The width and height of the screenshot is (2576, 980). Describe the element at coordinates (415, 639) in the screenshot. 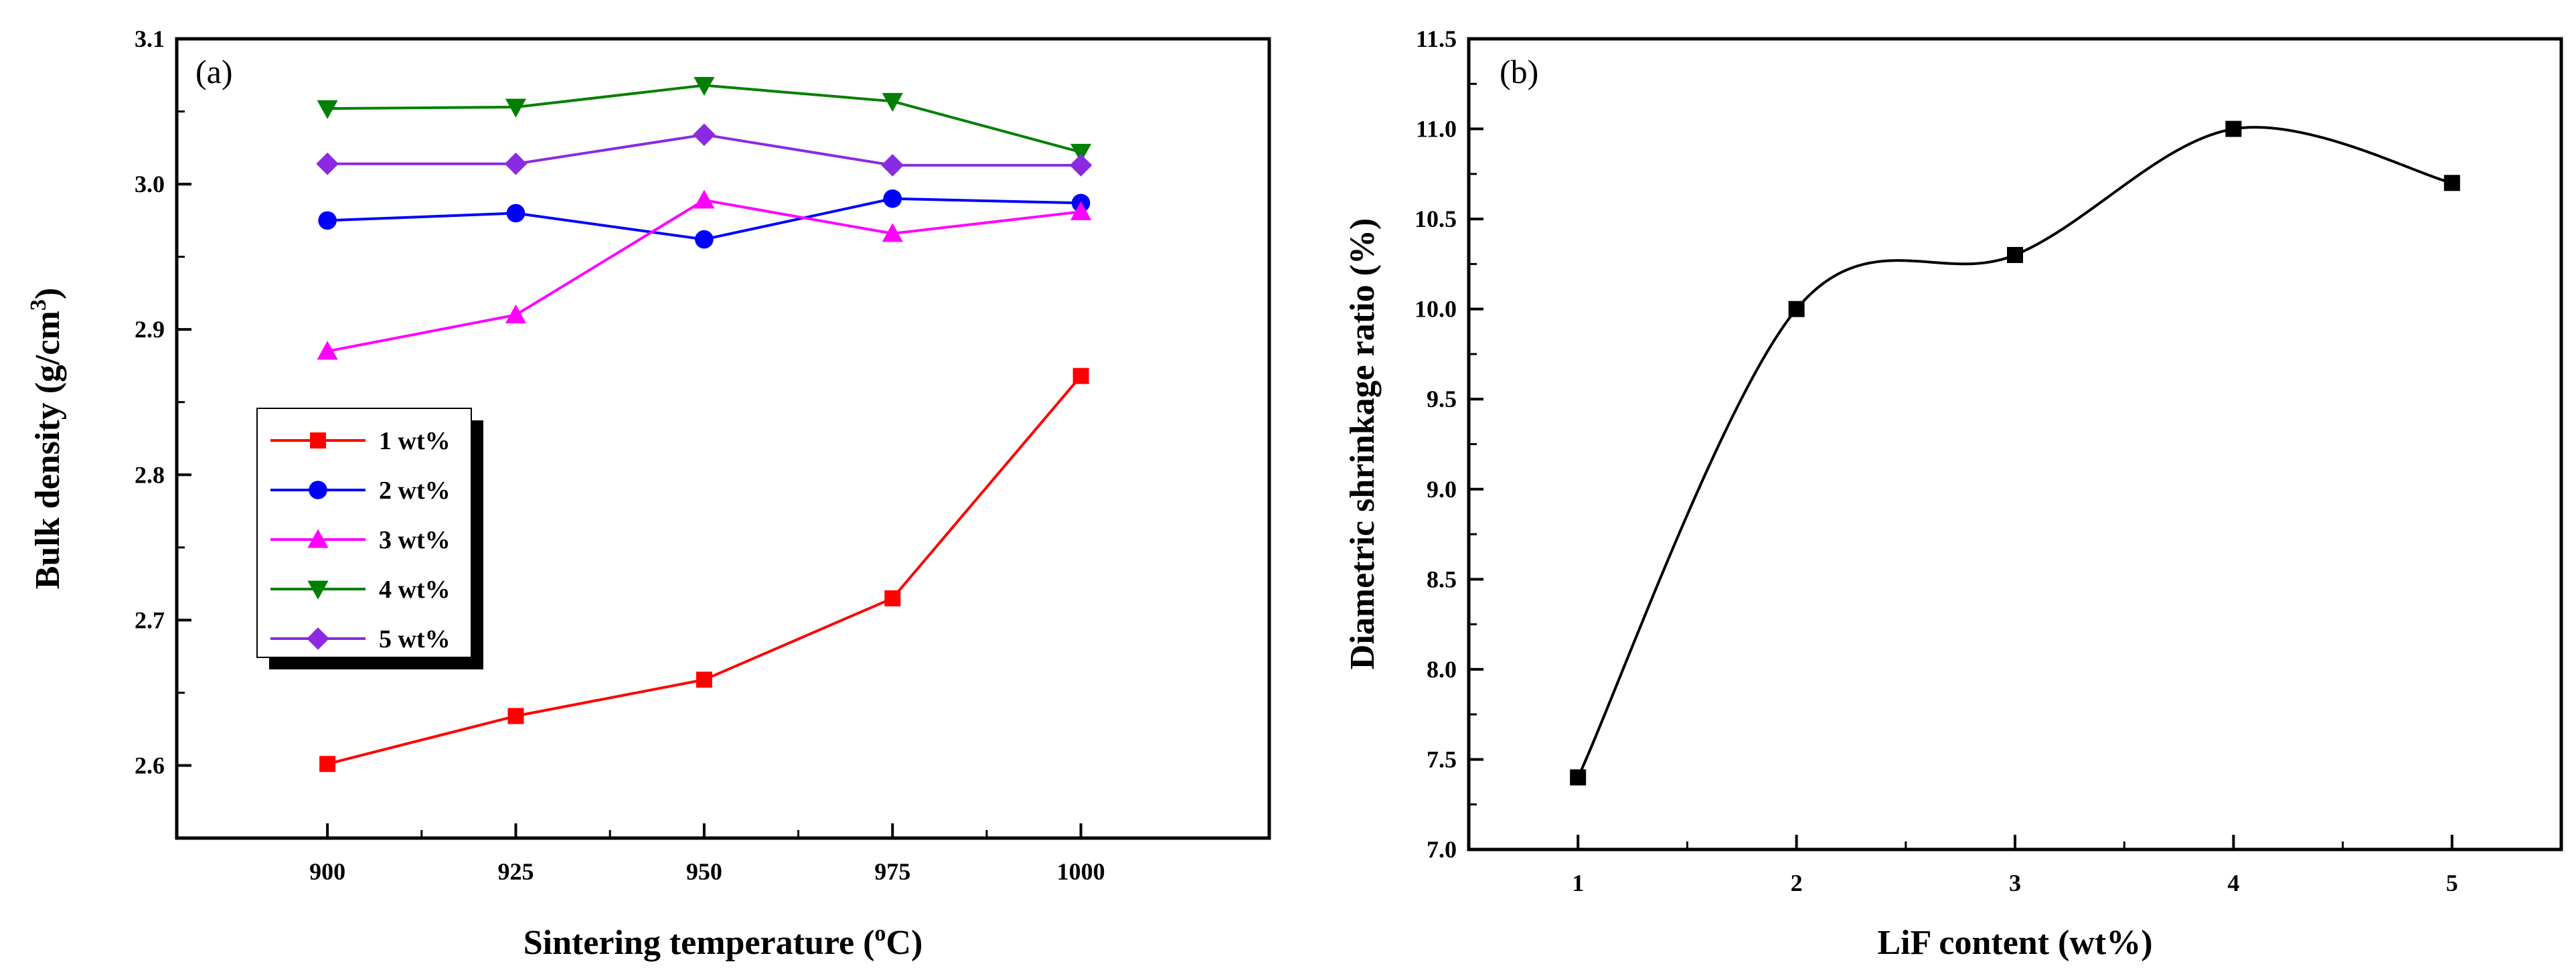

I see `chart-a-legend-label: 5 wt%` at that location.